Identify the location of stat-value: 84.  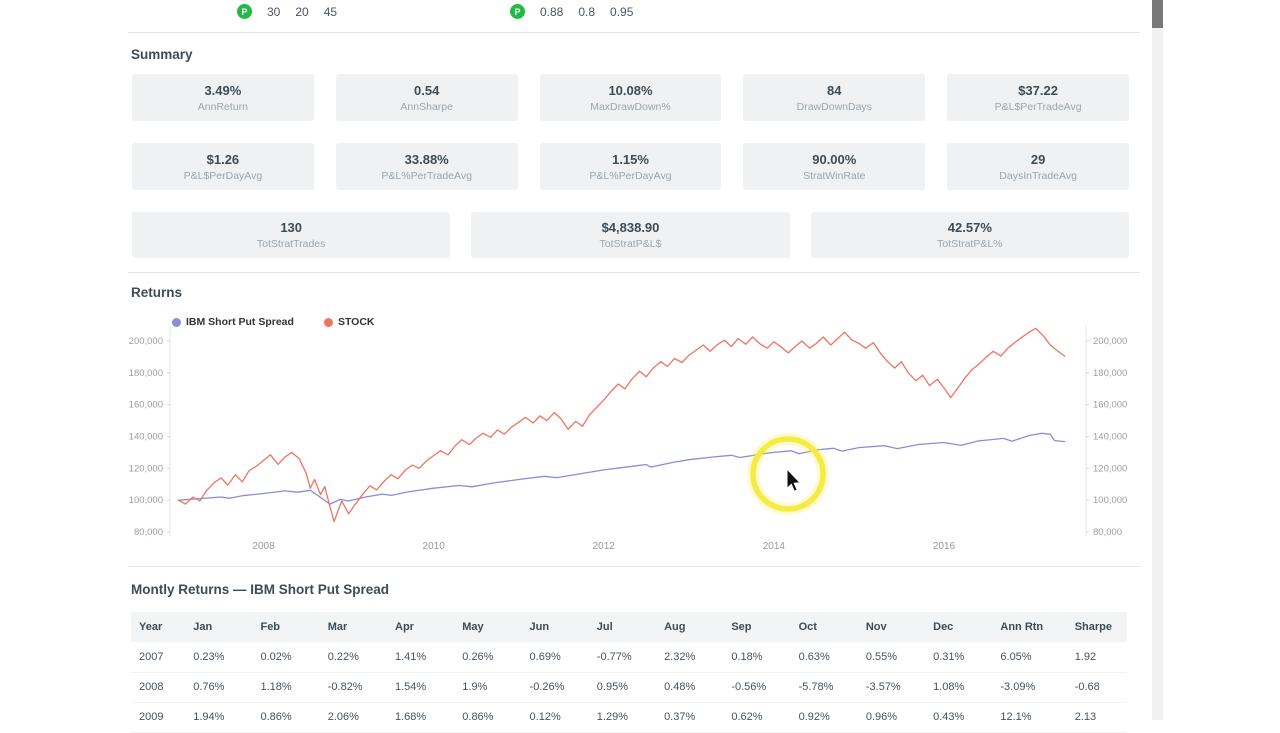
(834, 90).